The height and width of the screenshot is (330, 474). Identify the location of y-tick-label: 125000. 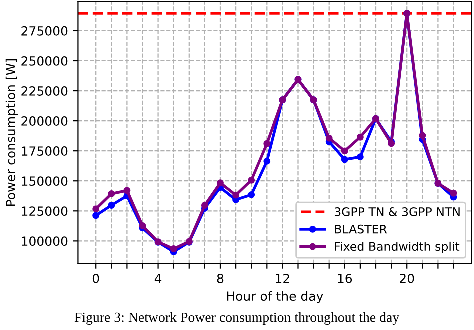
(45, 211).